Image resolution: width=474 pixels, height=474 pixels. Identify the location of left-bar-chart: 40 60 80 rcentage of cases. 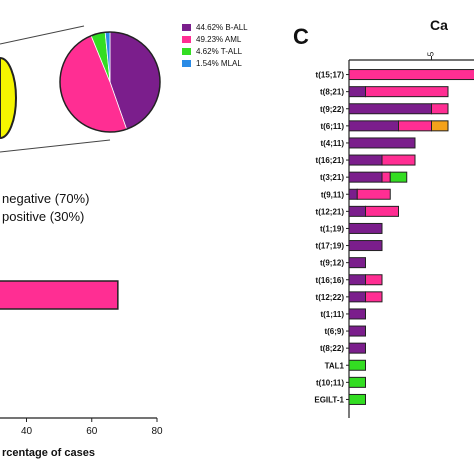
(81, 369).